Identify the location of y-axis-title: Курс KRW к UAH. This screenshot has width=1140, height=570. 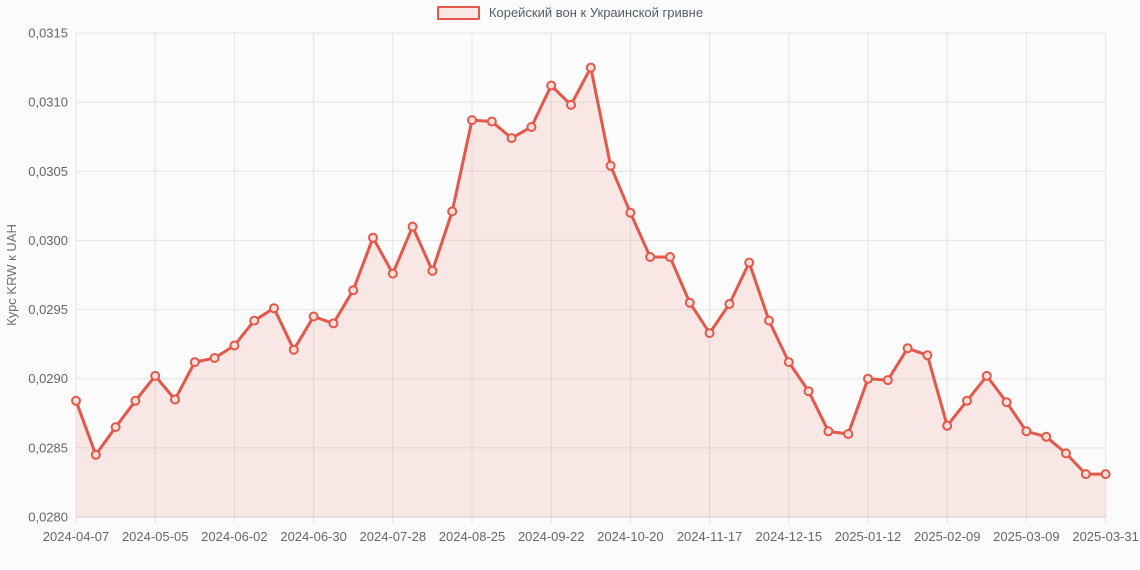
(11, 275).